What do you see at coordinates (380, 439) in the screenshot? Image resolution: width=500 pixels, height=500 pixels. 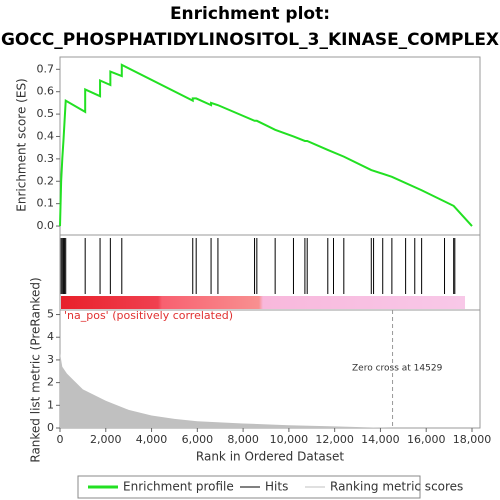 I see `x-tick-label: 14,000` at bounding box center [380, 439].